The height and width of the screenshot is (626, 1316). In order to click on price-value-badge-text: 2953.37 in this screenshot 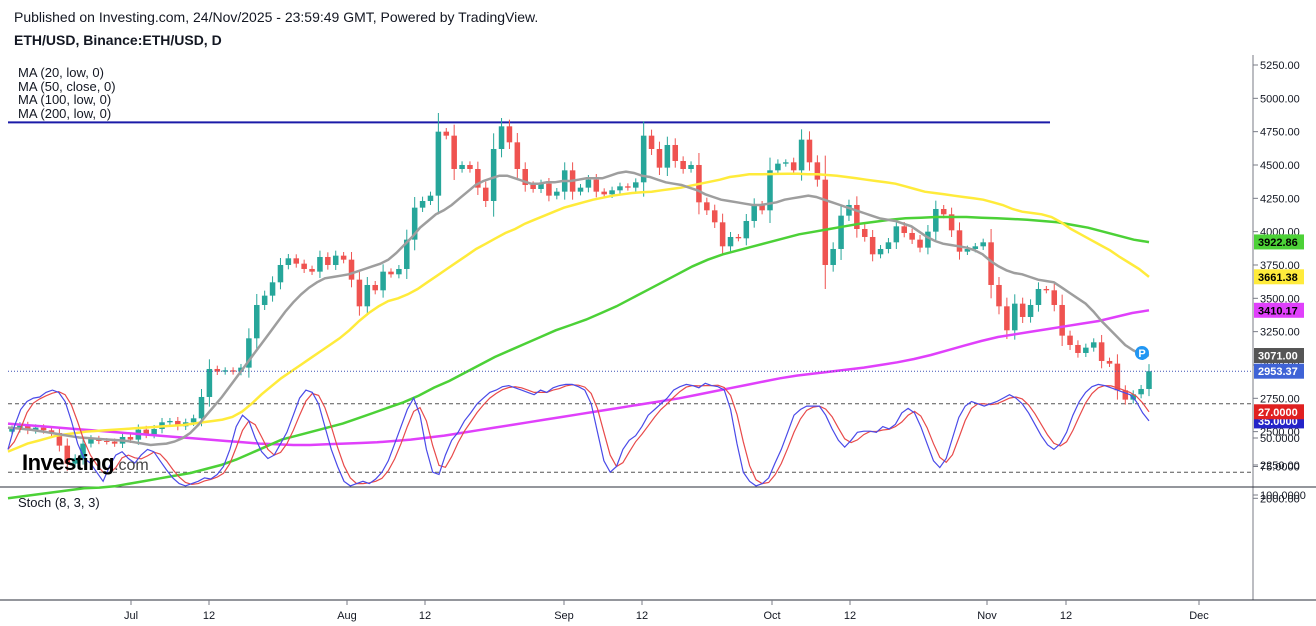, I will do `click(1278, 372)`.